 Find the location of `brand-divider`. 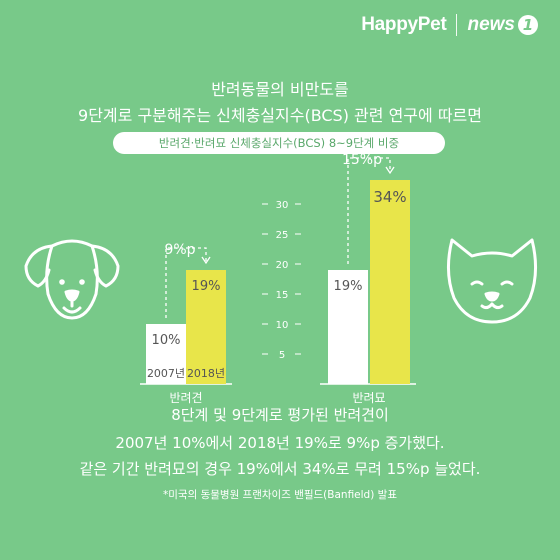

brand-divider is located at coordinates (457, 25).